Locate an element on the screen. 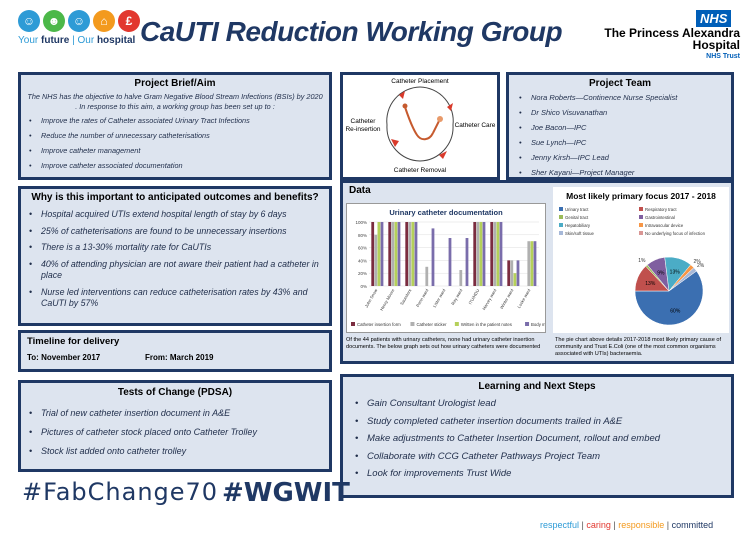 This screenshot has width=753, height=538. x-tick-label: Penn ward is located at coordinates (422, 297).